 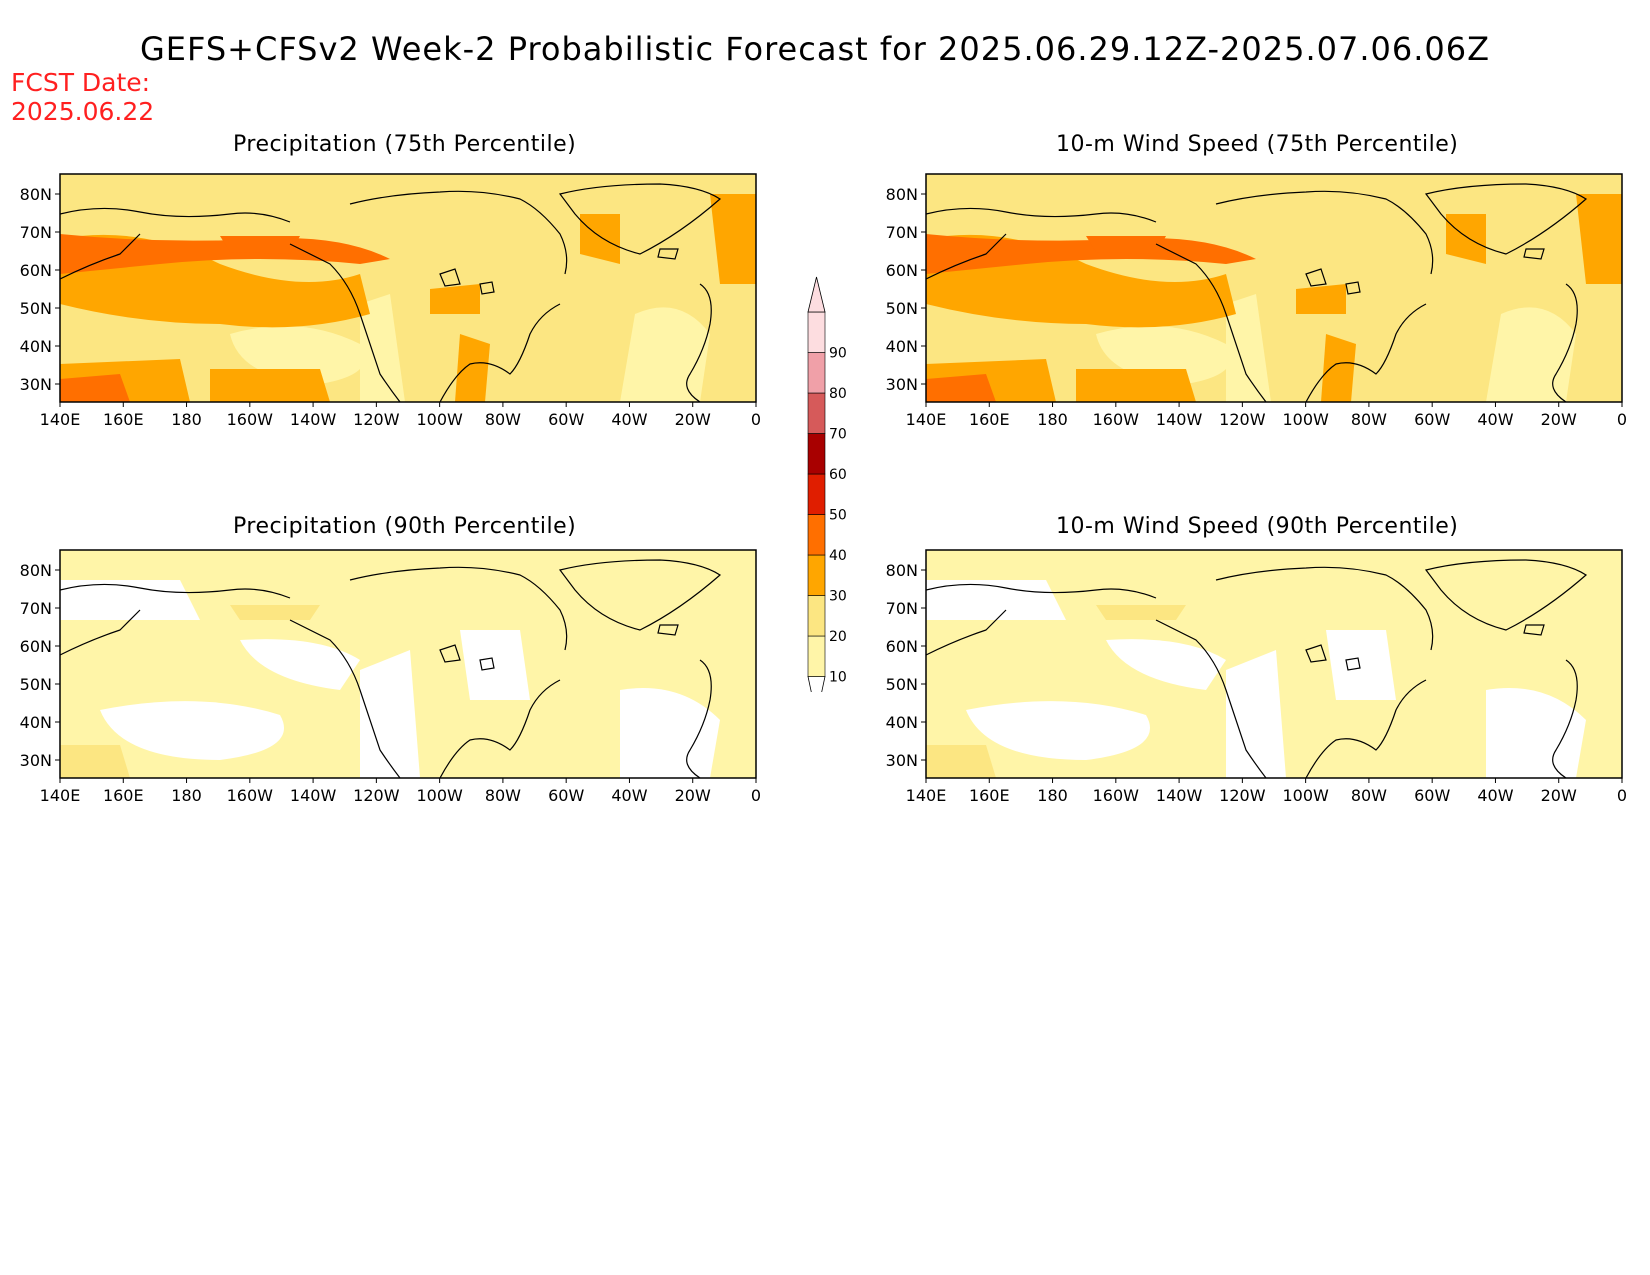 What do you see at coordinates (816, 684) in the screenshot?
I see `colorbar-bottom-arrow` at bounding box center [816, 684].